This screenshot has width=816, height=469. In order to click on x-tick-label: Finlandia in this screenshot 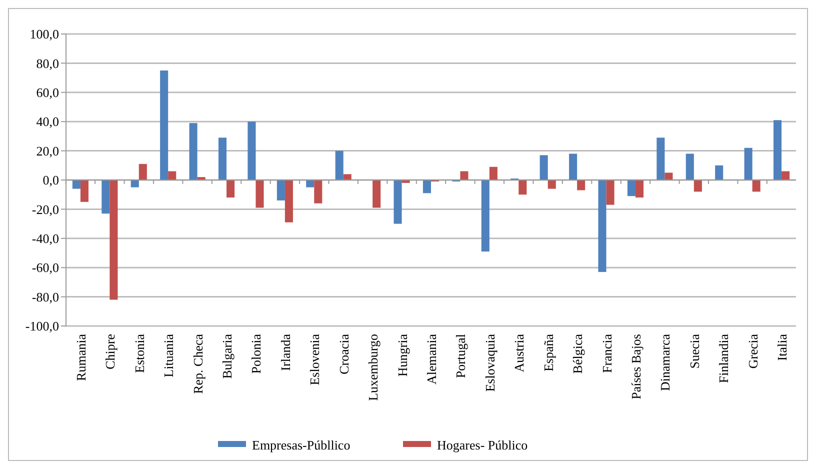, I will do `click(724, 359)`.